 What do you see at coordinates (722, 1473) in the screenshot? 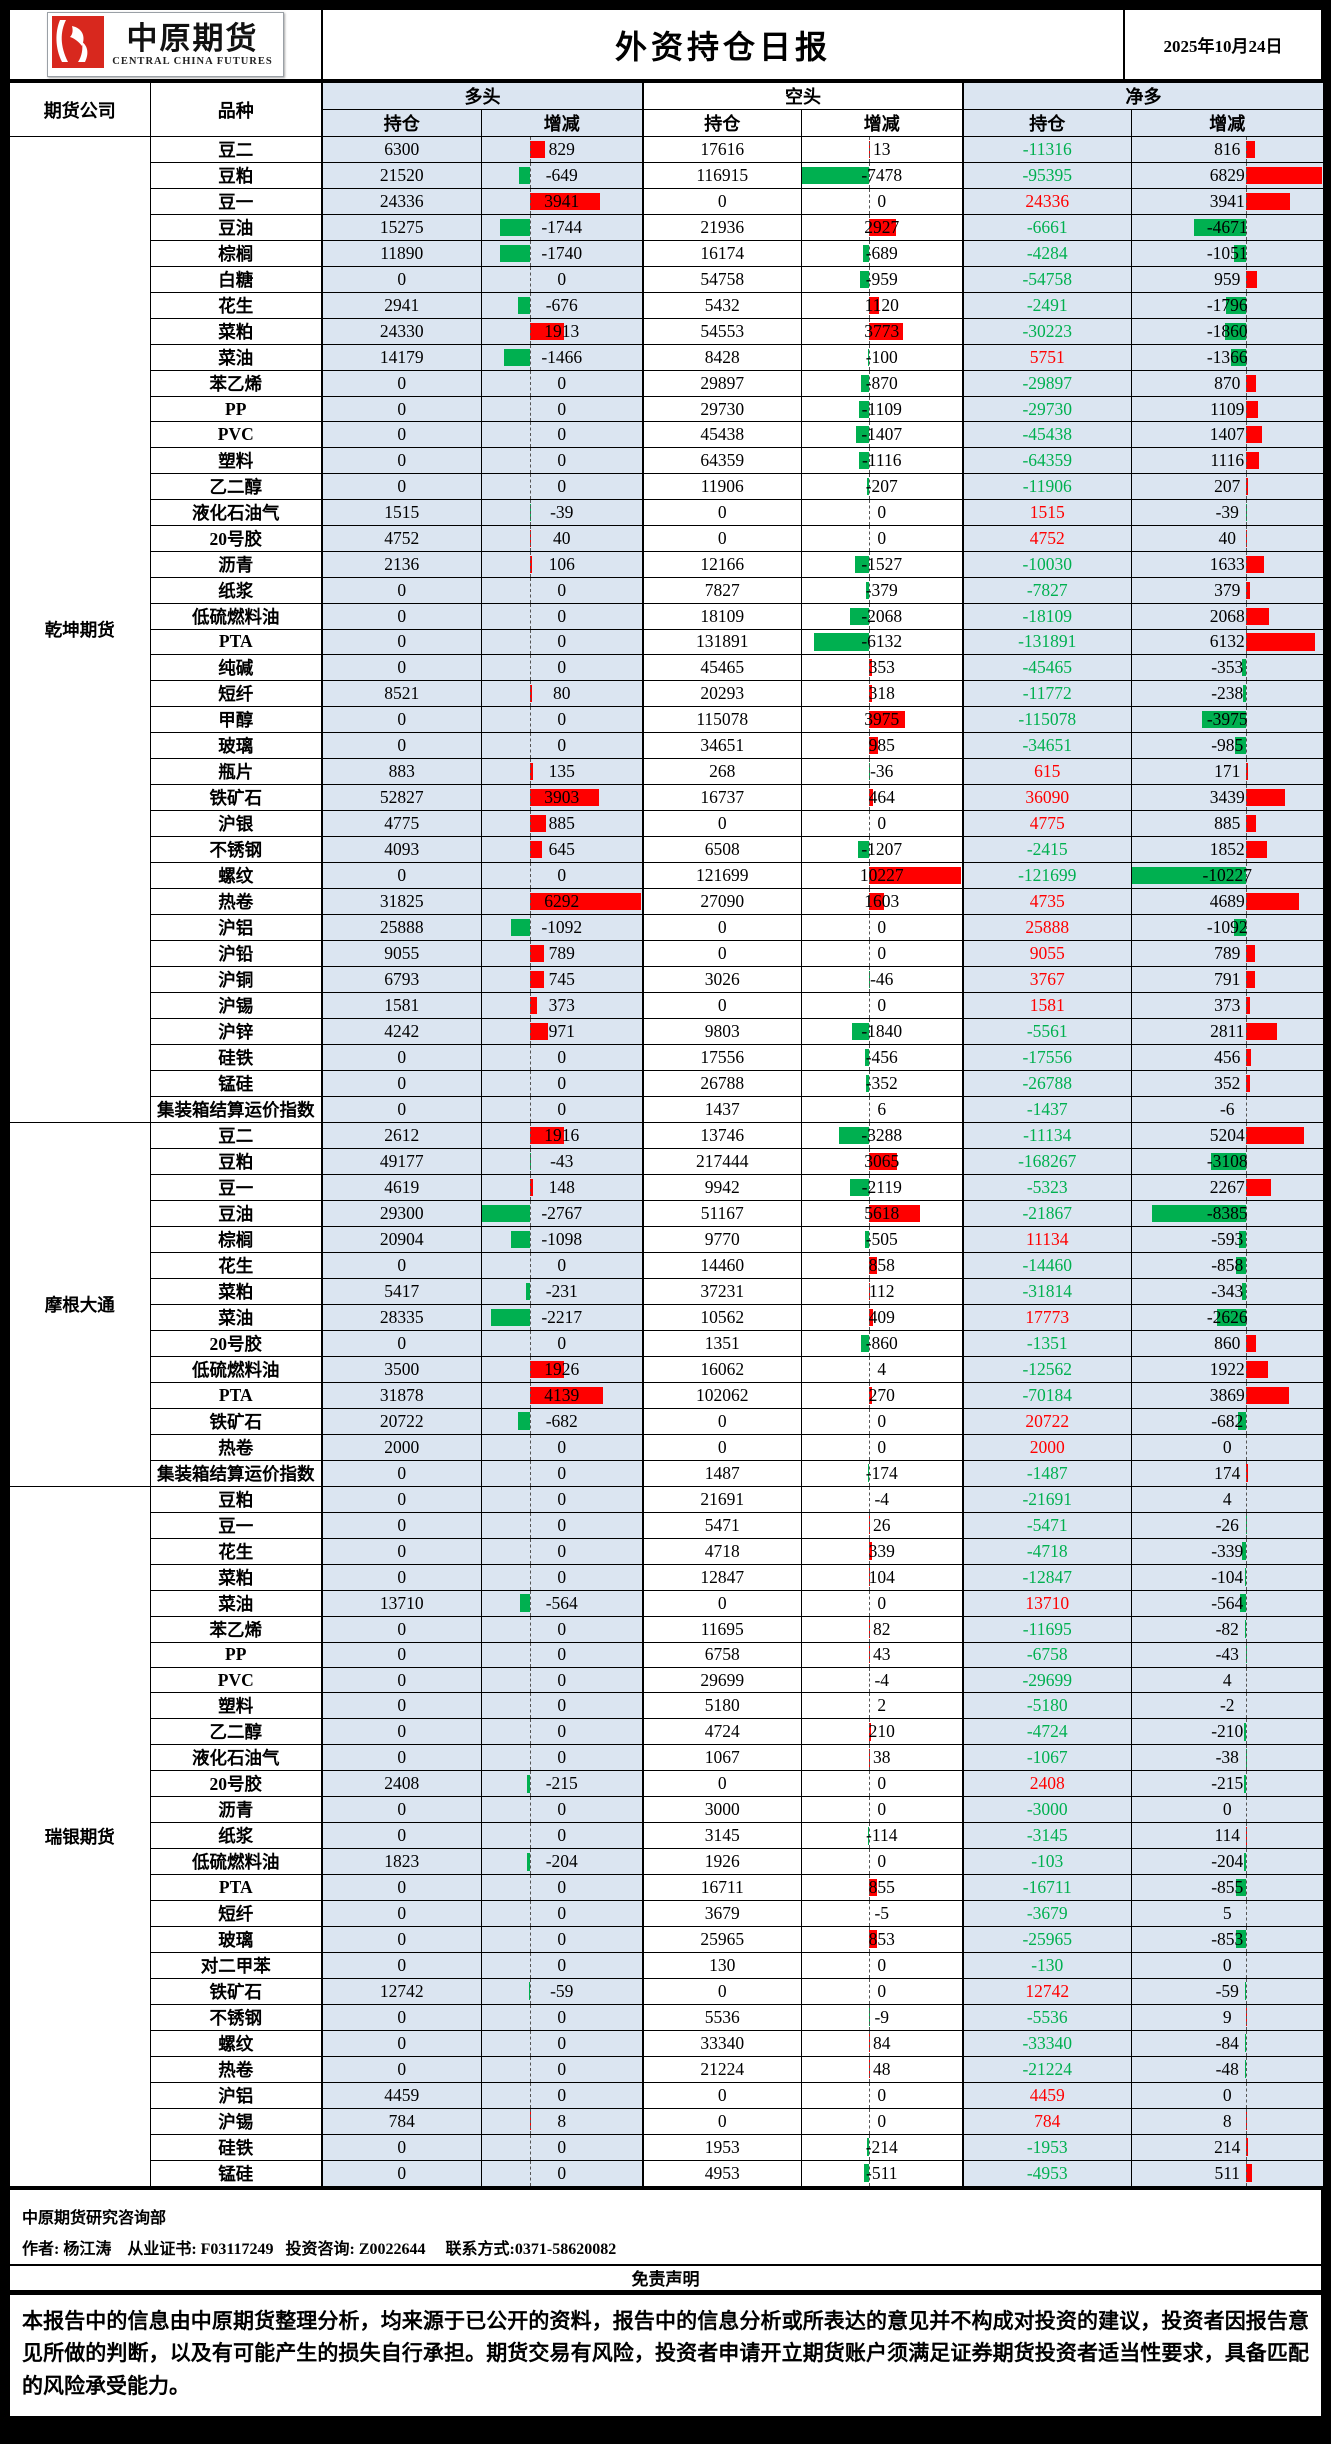
I see `short-position-cell: 1487` at bounding box center [722, 1473].